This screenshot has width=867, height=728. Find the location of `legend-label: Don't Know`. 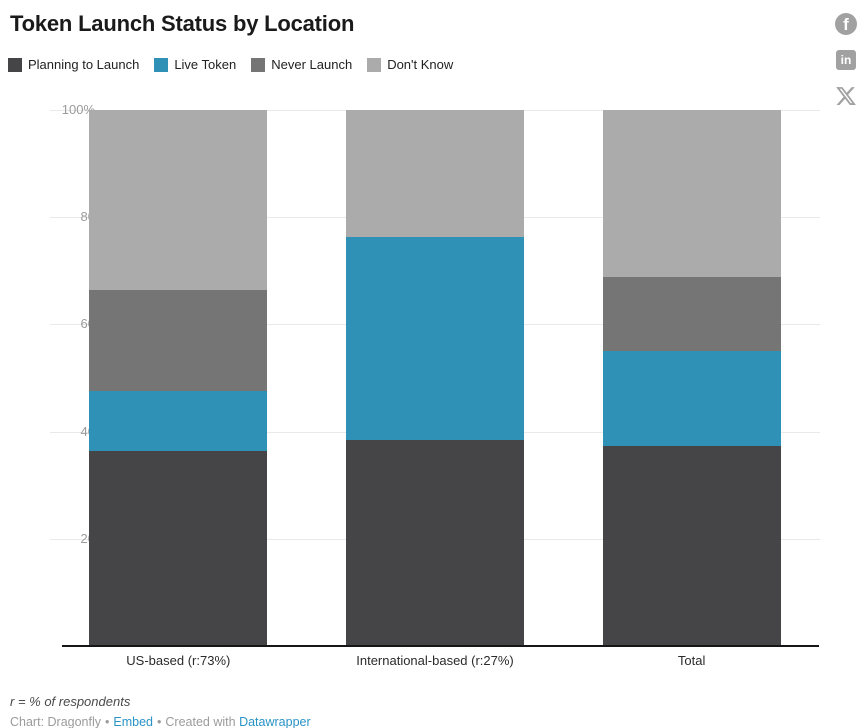

legend-label: Don't Know is located at coordinates (420, 64).